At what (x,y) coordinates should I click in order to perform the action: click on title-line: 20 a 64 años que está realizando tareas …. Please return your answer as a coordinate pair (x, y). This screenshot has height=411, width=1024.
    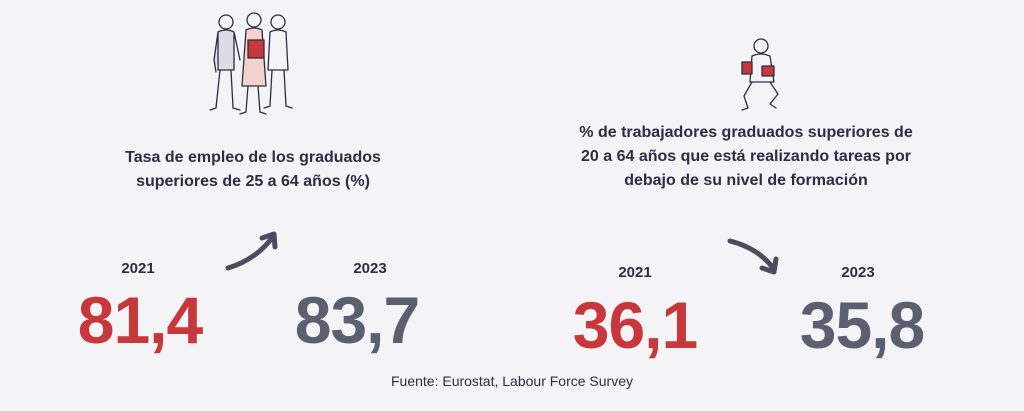
    Looking at the image, I should click on (746, 156).